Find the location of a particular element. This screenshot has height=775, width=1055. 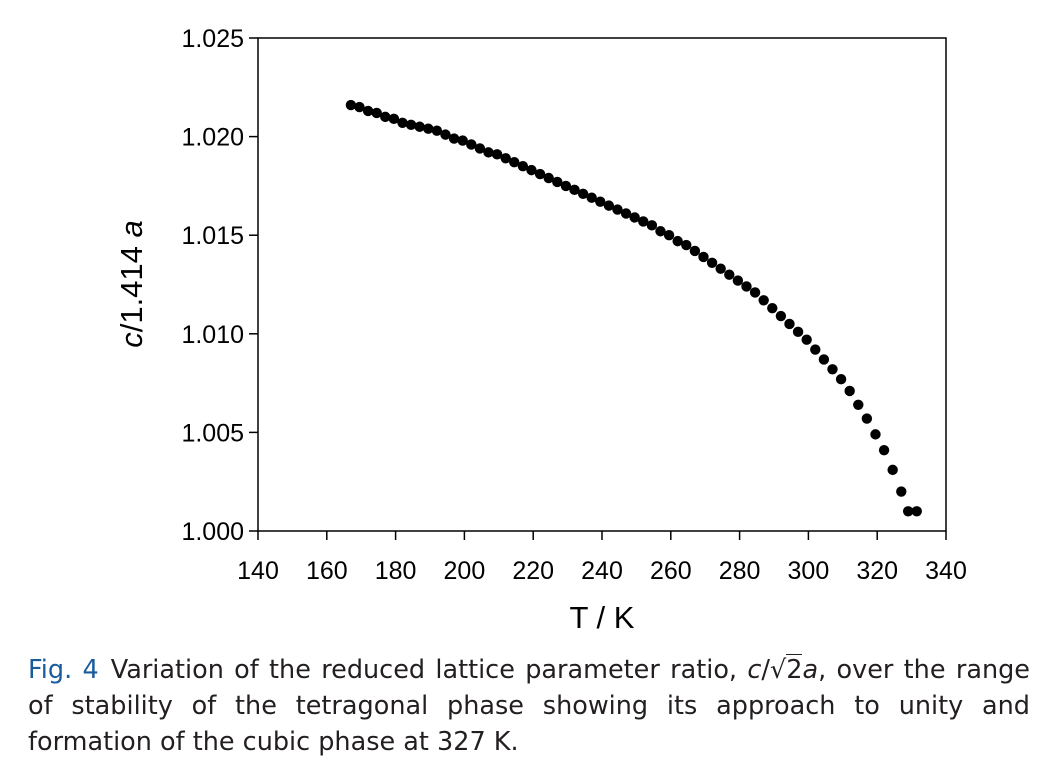

x-tick-label: 320 is located at coordinates (877, 571).